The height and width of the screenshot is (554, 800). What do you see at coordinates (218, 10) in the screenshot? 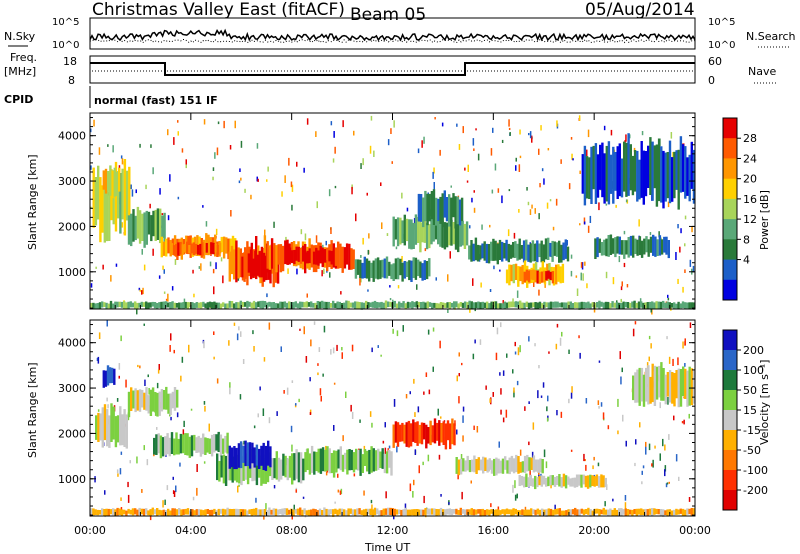
I see `station-title: Christmas Valley East (fitACF)` at bounding box center [218, 10].